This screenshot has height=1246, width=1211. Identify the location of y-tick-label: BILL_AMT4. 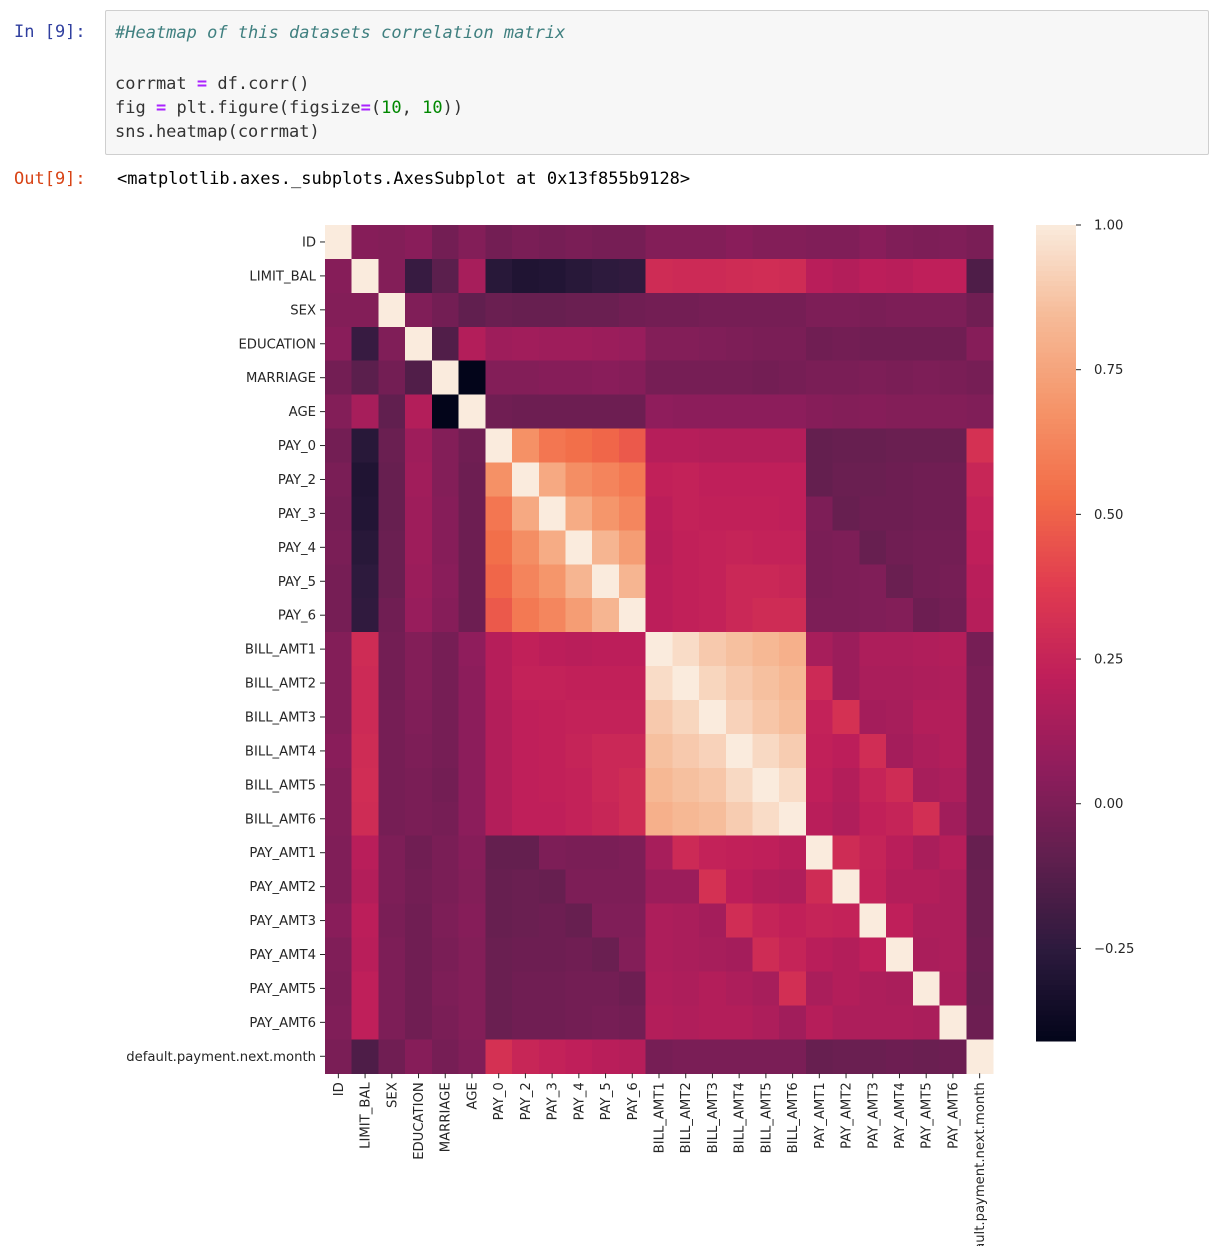
(280, 751).